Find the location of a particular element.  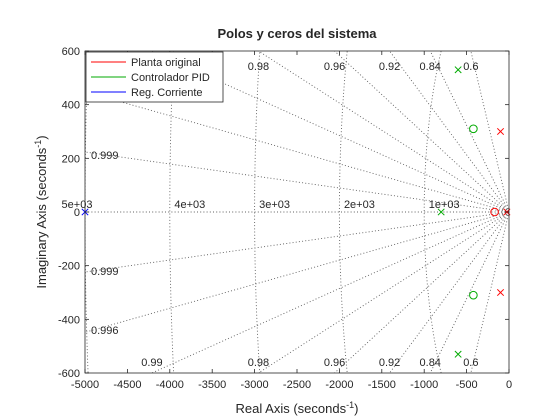

damping-label-top: 0.84 is located at coordinates (430, 67).